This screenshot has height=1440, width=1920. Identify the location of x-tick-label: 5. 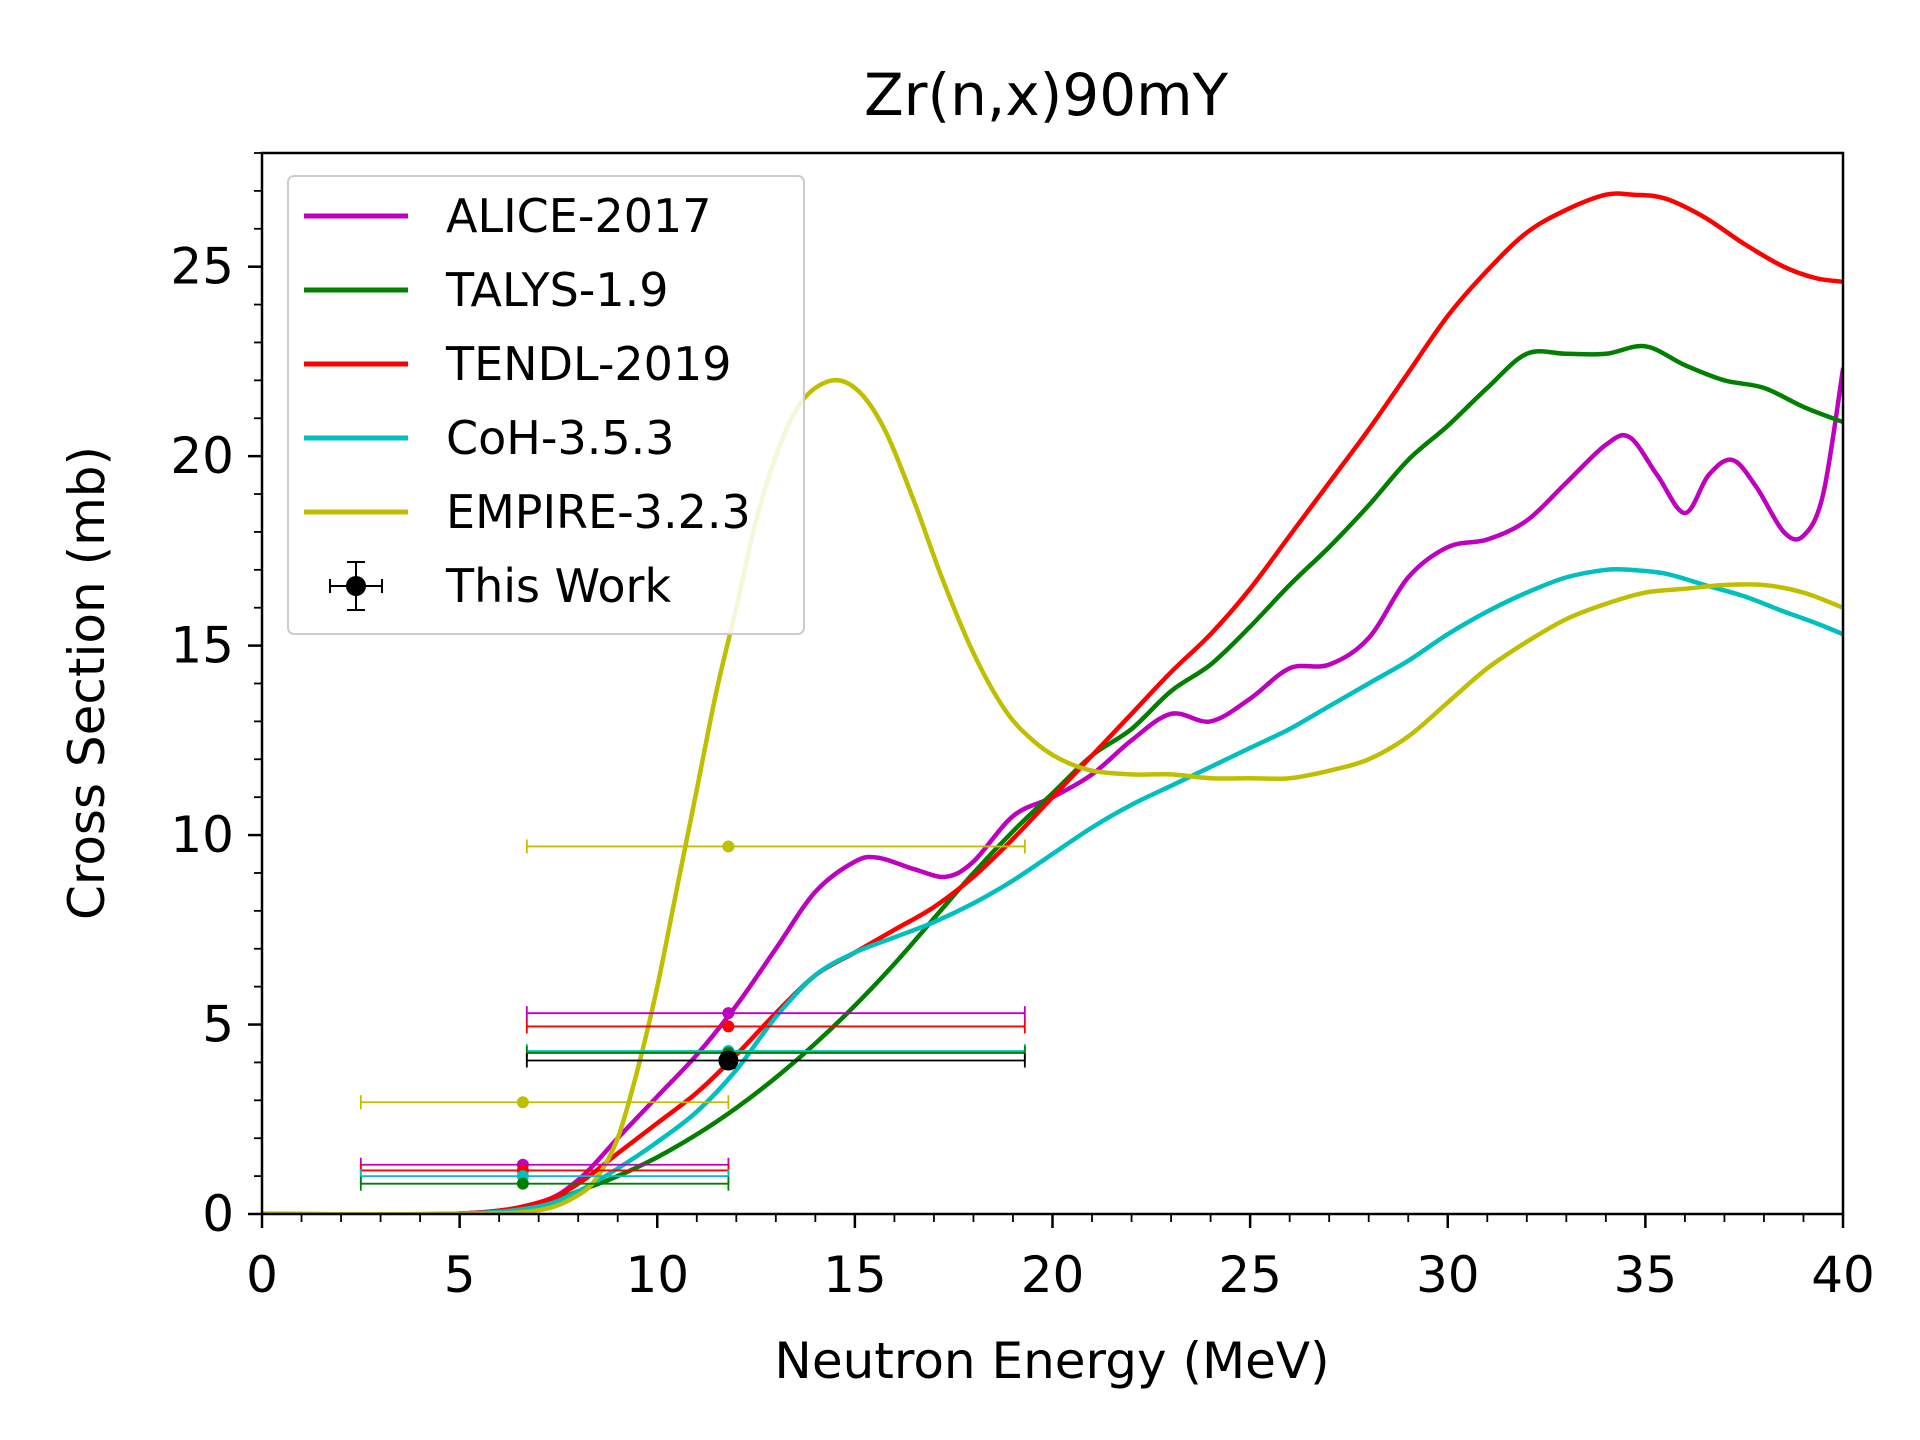
(460, 1275).